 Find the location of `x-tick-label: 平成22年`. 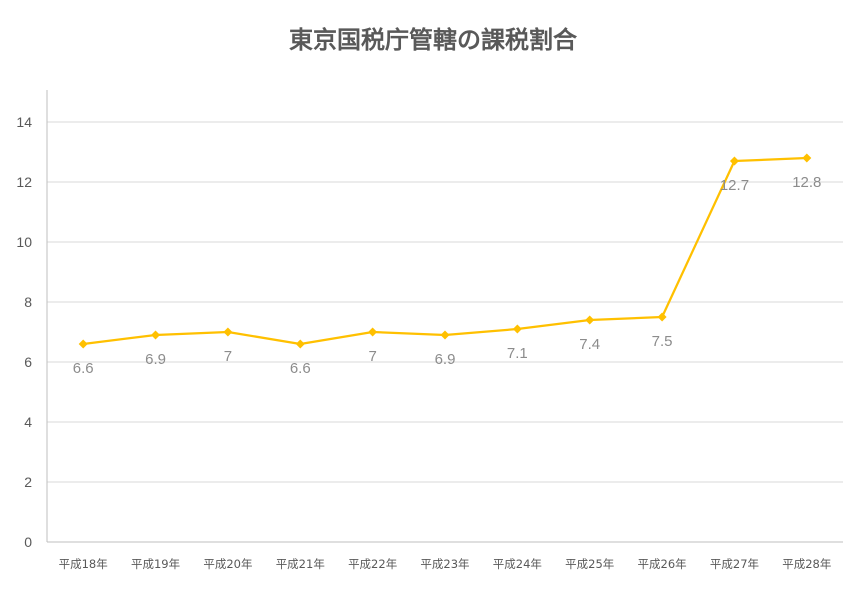

x-tick-label: 平成22年 is located at coordinates (372, 564).